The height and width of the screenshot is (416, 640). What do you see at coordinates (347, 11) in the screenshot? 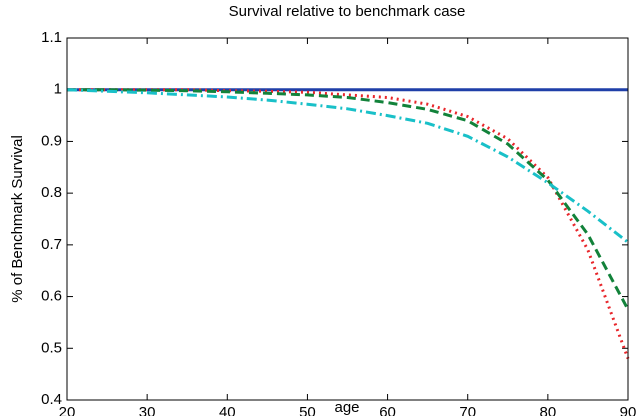
I see `chart-title: Survival relative to benchmark case` at bounding box center [347, 11].